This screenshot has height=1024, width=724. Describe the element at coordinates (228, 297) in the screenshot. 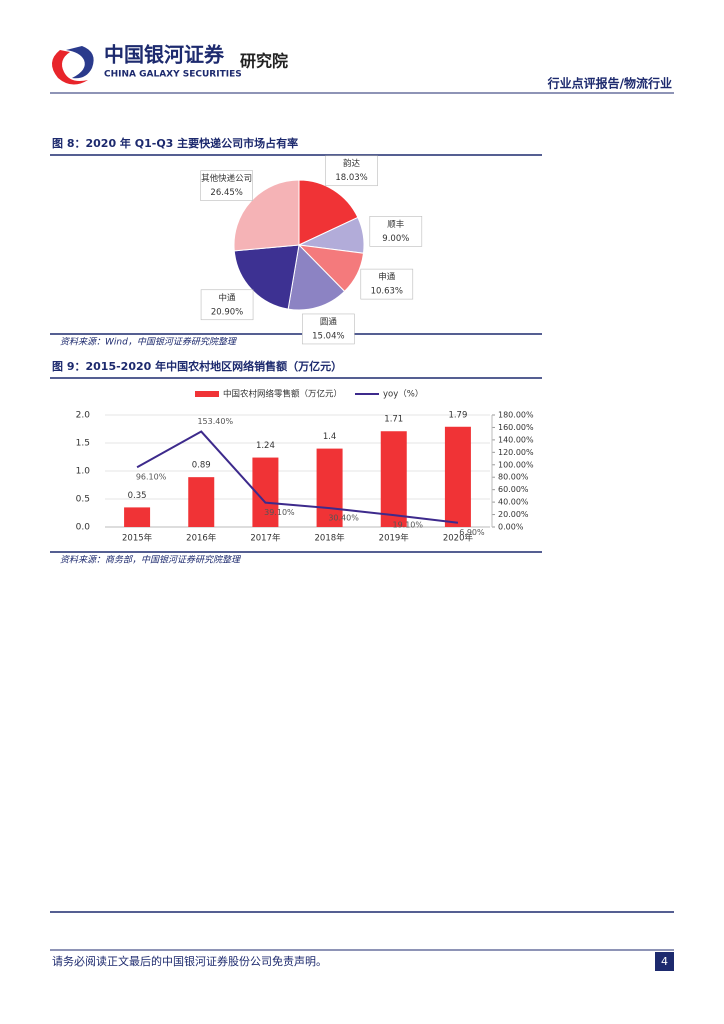

I see `slice-label: 中通` at that location.